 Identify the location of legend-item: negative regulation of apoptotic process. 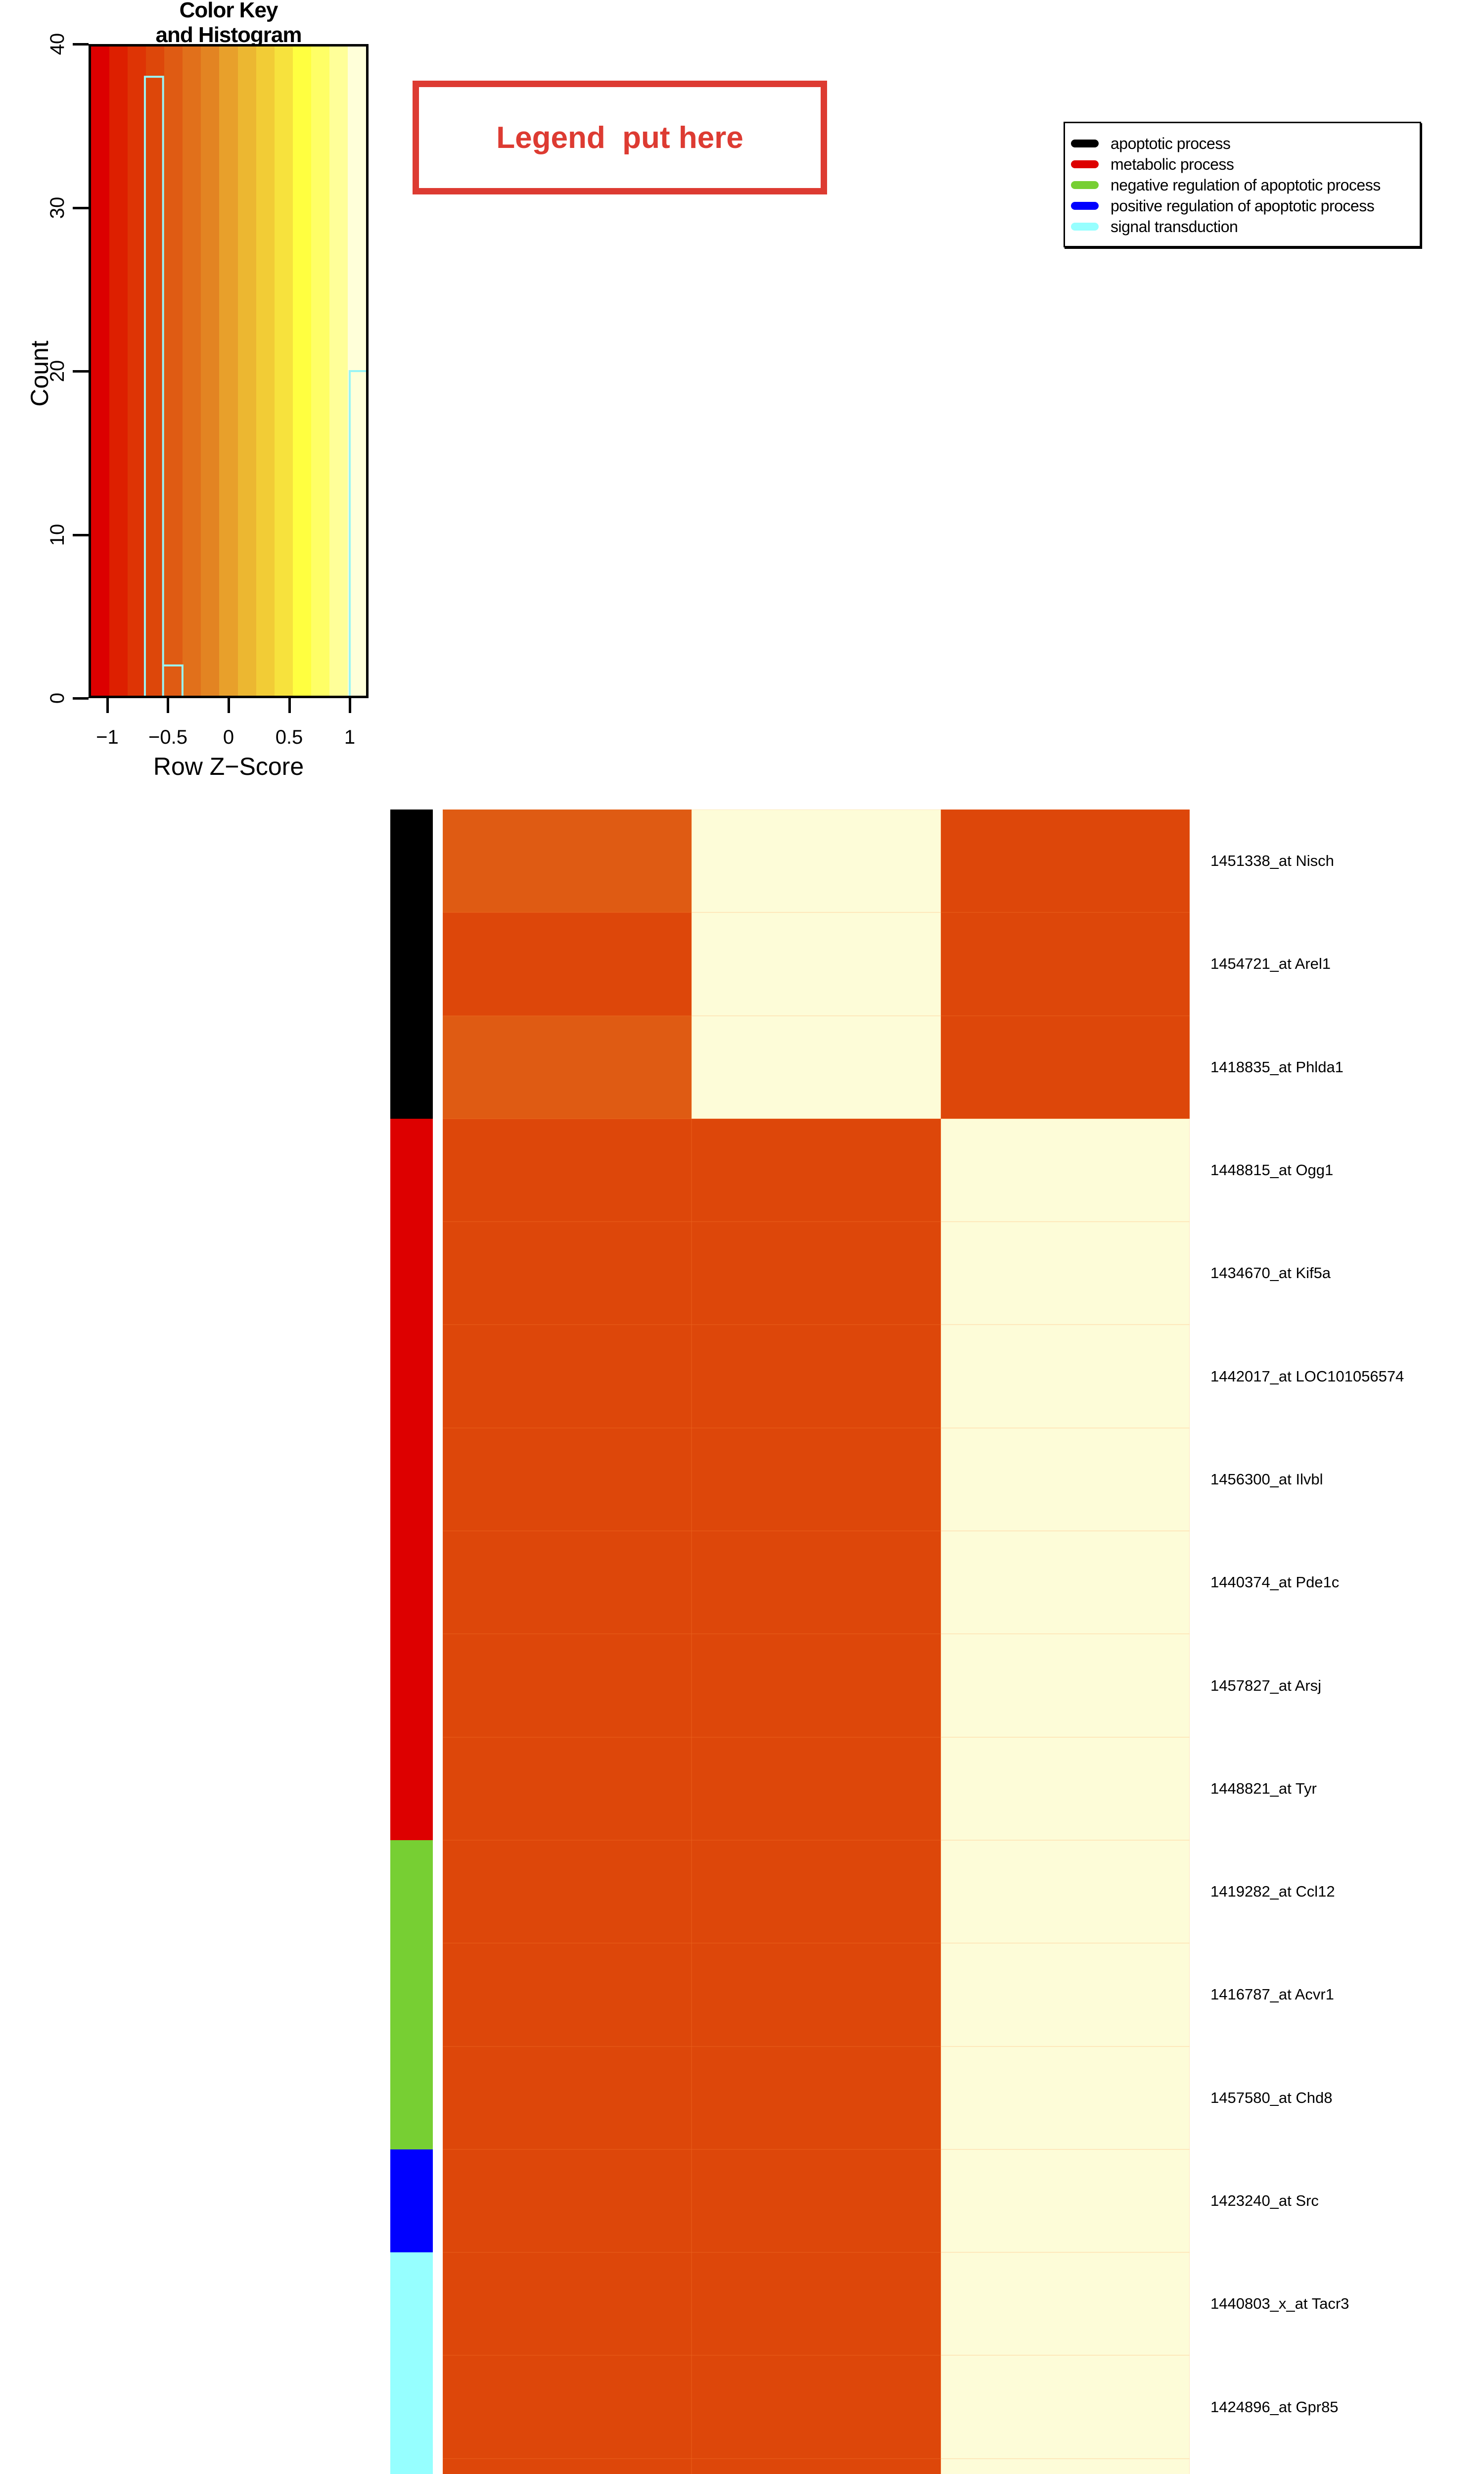
(1242, 185).